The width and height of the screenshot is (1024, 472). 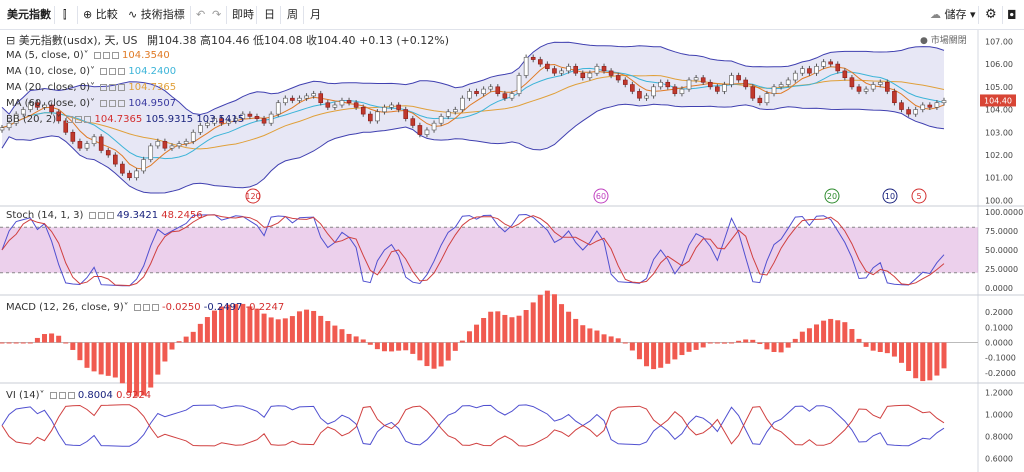 I want to click on legend-value: 49.3421, so click(x=137, y=215).